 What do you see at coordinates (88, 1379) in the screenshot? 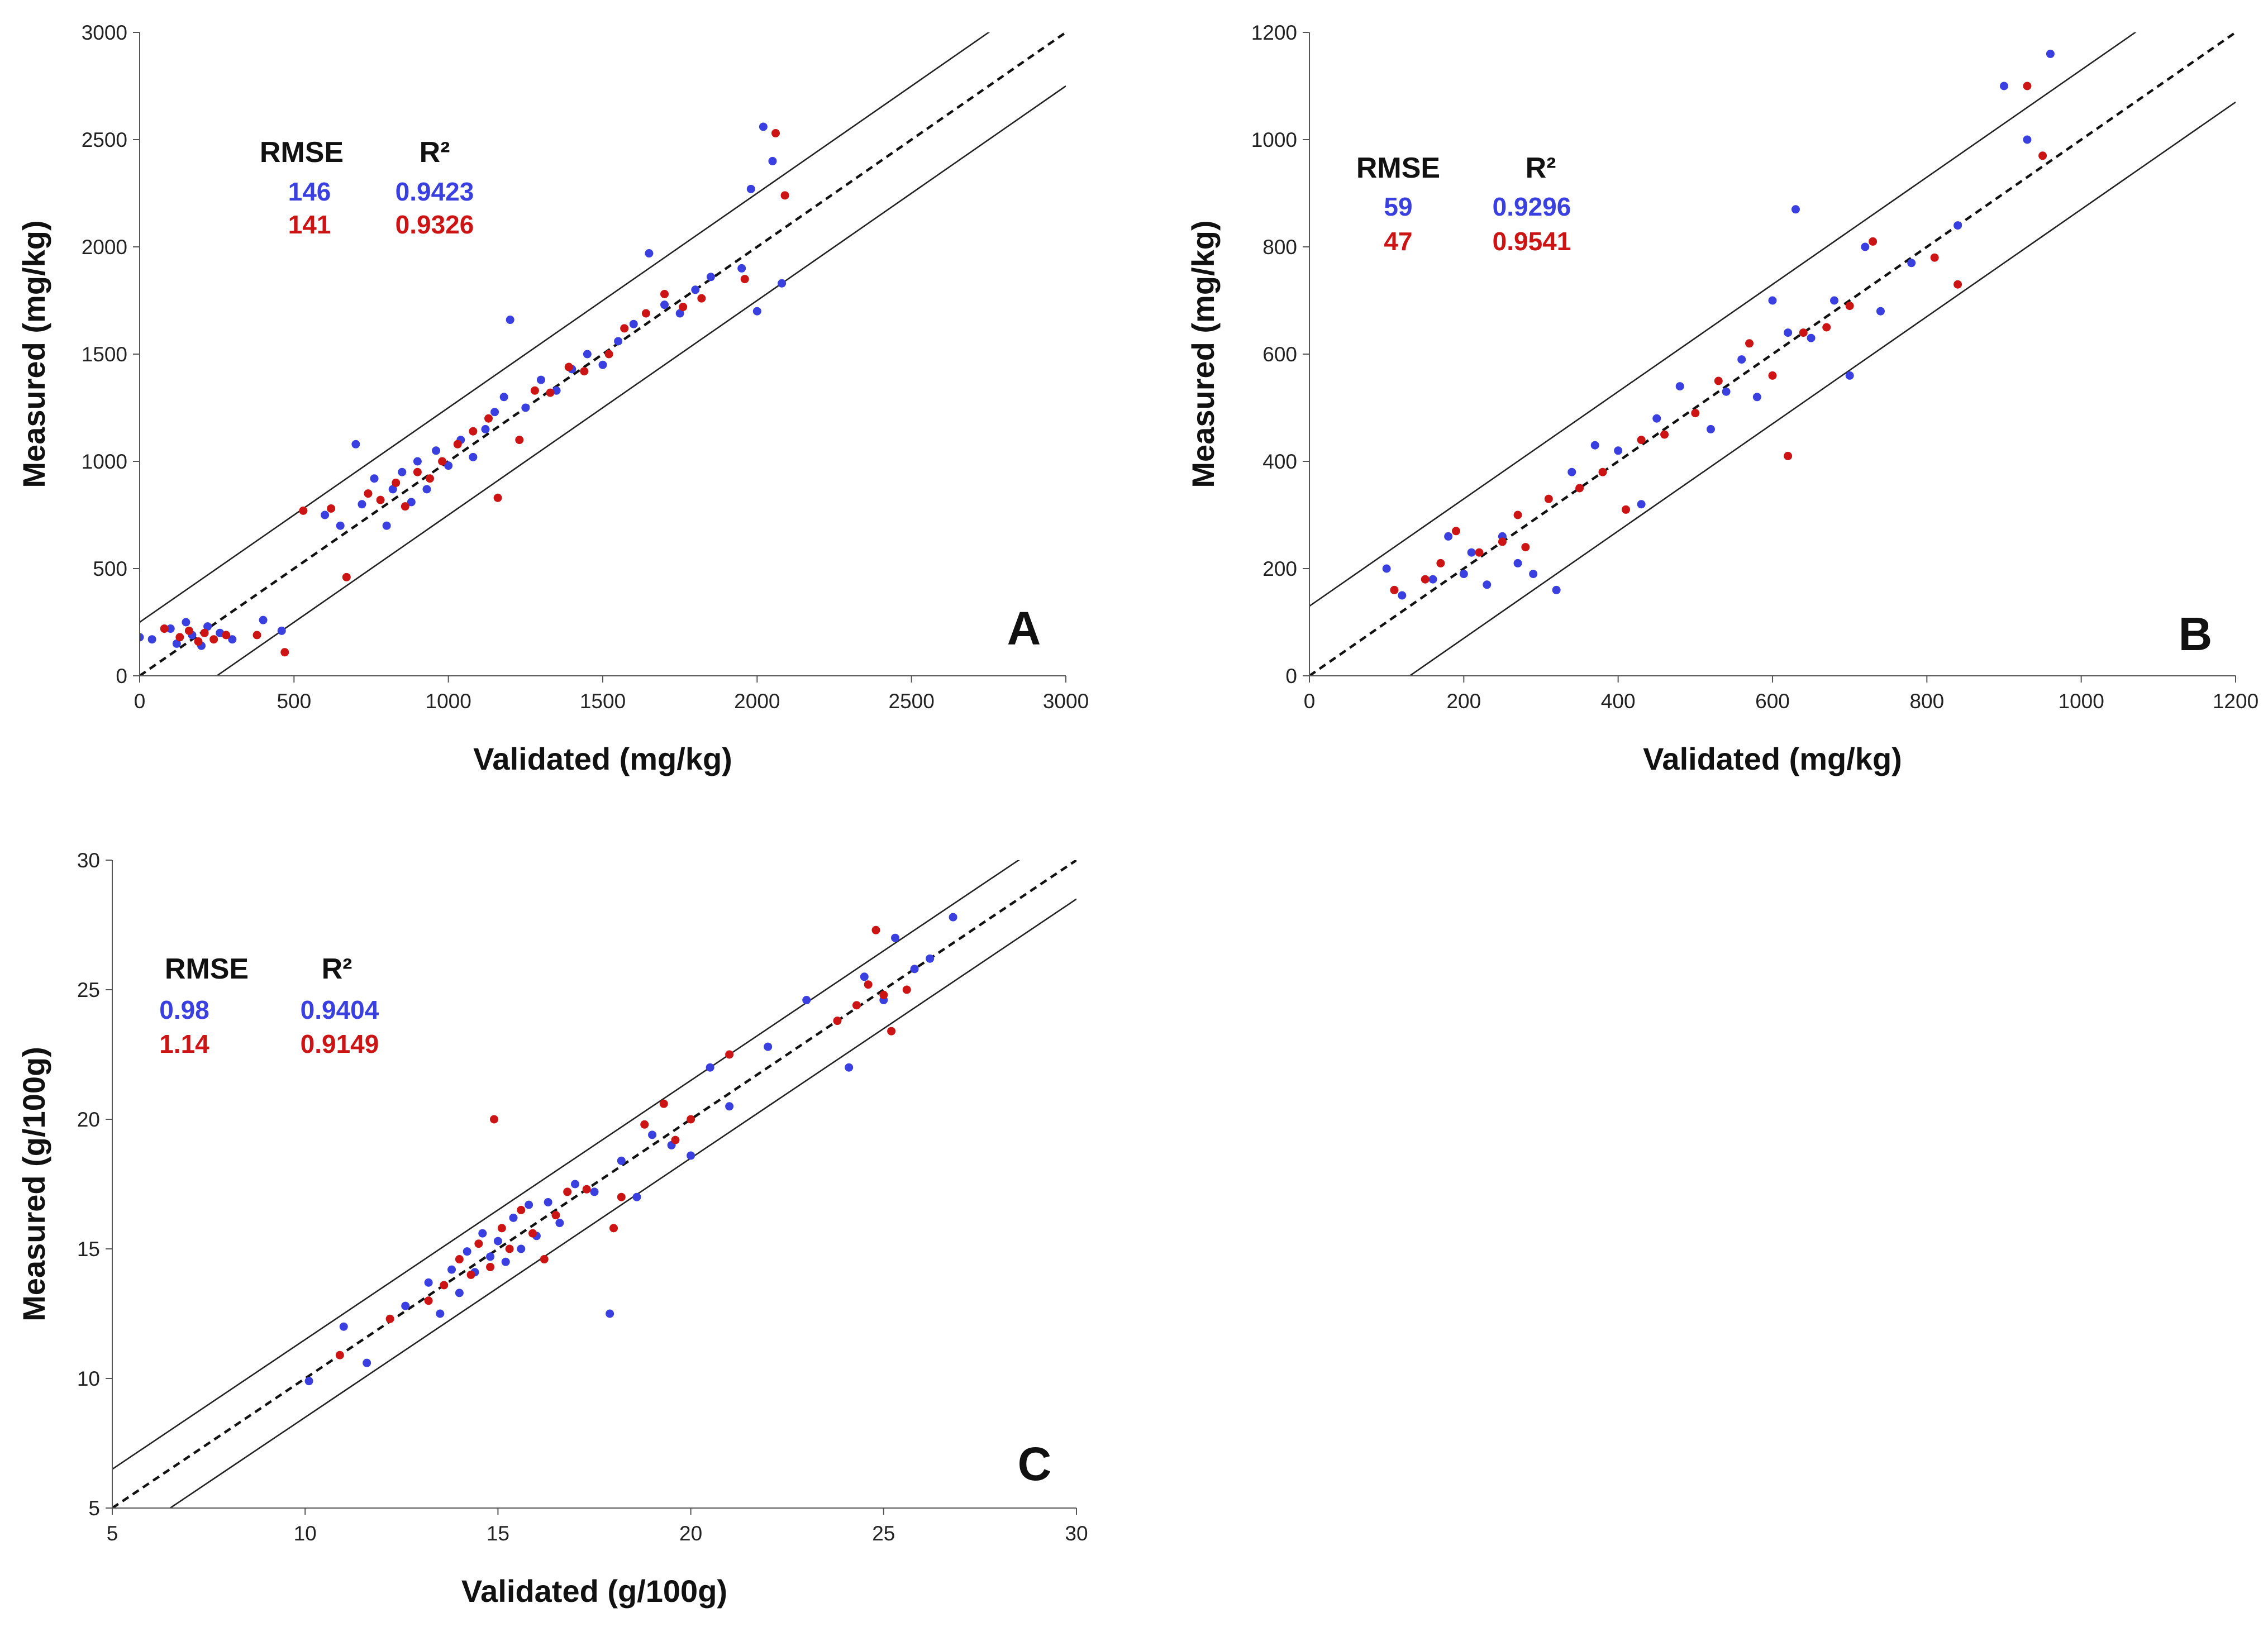
I see `y-tick-label: 10` at bounding box center [88, 1379].